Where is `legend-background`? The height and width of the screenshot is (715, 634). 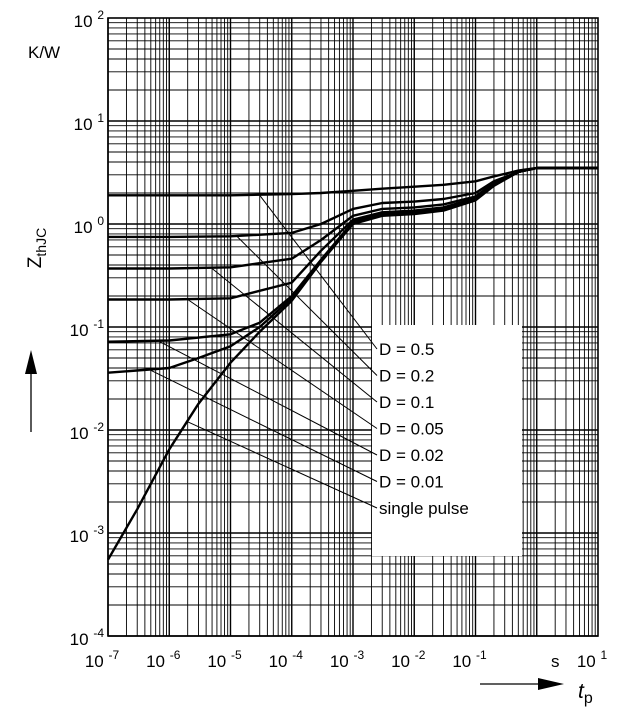
legend-background is located at coordinates (447, 440).